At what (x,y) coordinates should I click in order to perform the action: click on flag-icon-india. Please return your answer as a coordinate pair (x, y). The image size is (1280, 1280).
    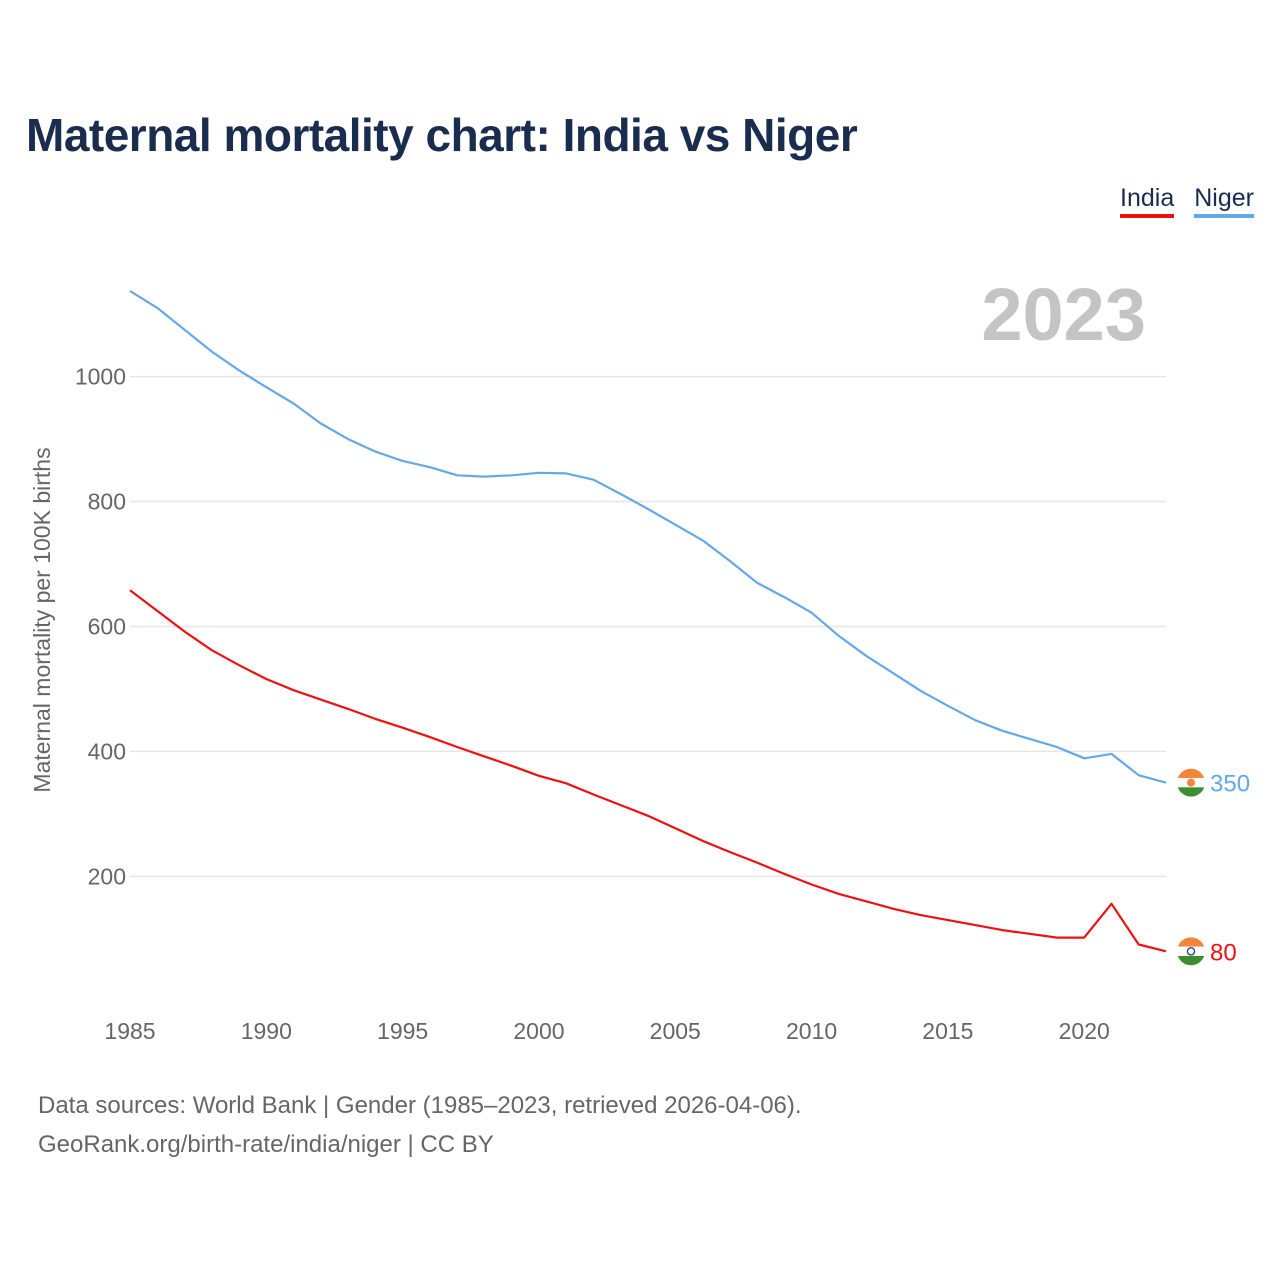
    Looking at the image, I should click on (1191, 951).